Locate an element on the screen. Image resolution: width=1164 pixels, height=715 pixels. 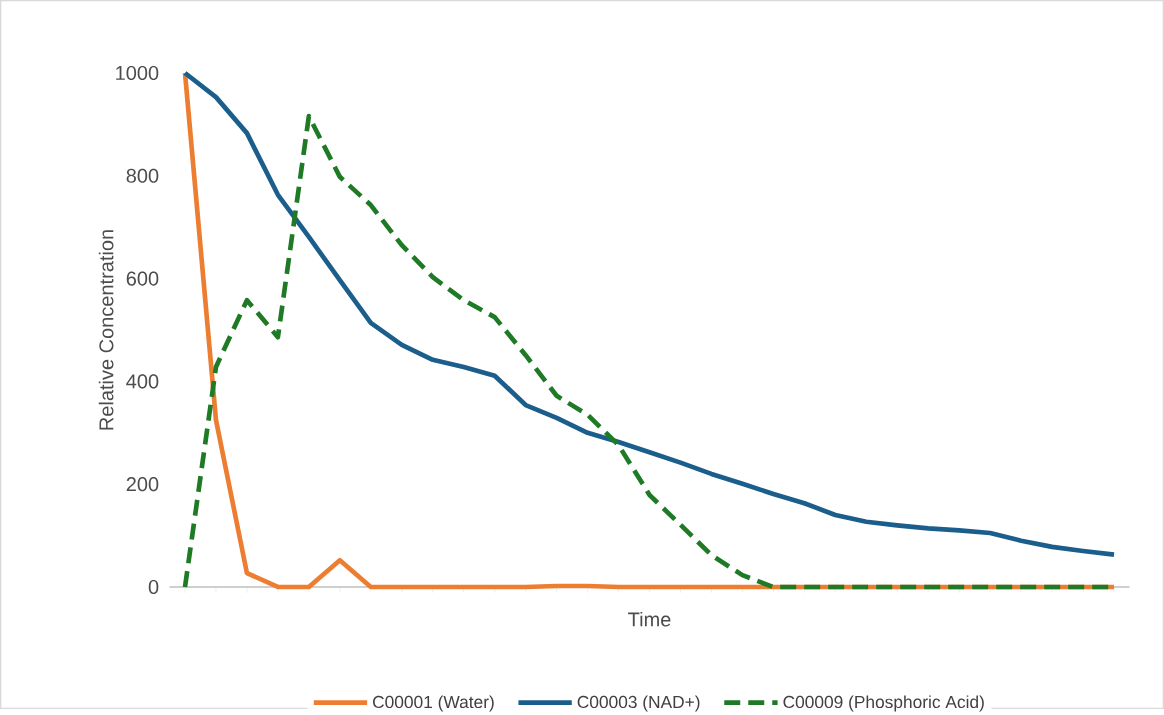
legend-label: C00009 (Phosphoric Acid) is located at coordinates (883, 703).